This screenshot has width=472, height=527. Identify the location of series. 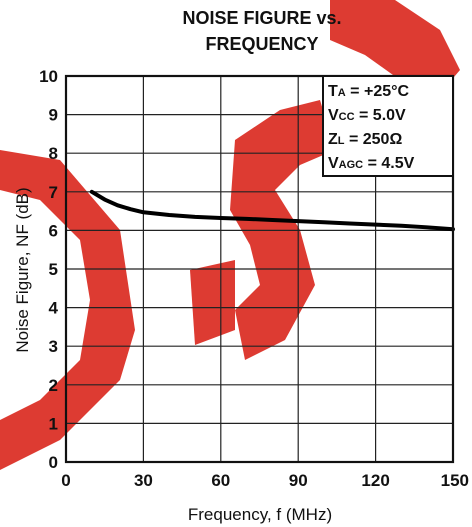
(272, 210).